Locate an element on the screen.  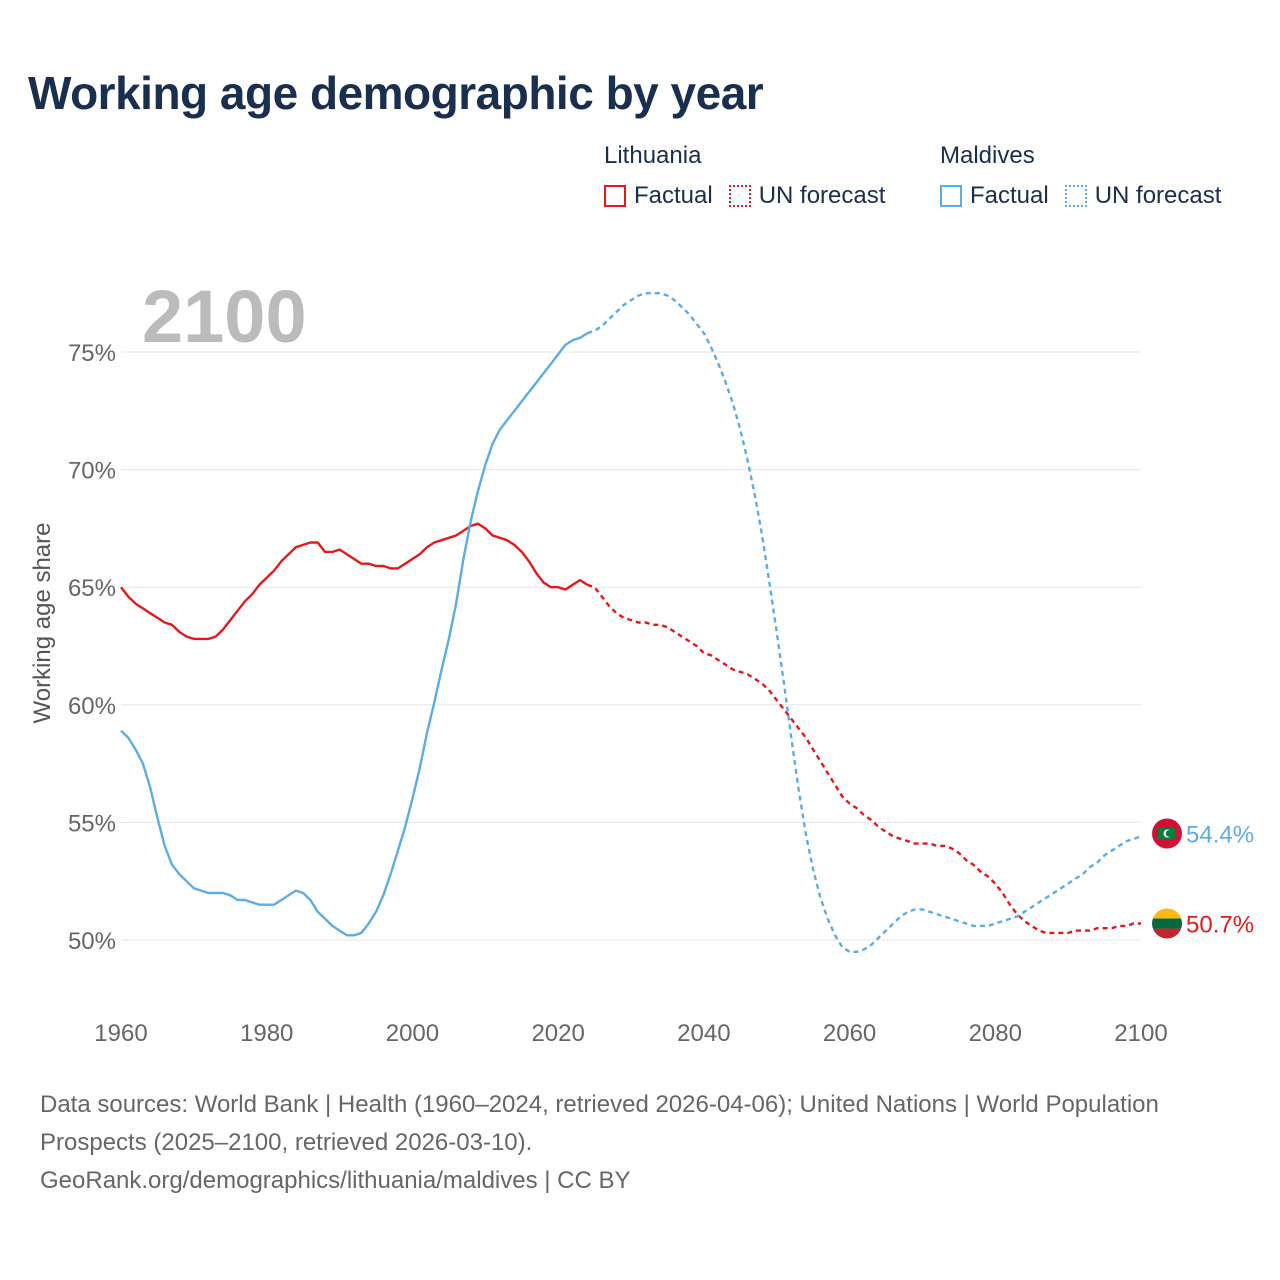
y-tick-label: 55% is located at coordinates (92, 823).